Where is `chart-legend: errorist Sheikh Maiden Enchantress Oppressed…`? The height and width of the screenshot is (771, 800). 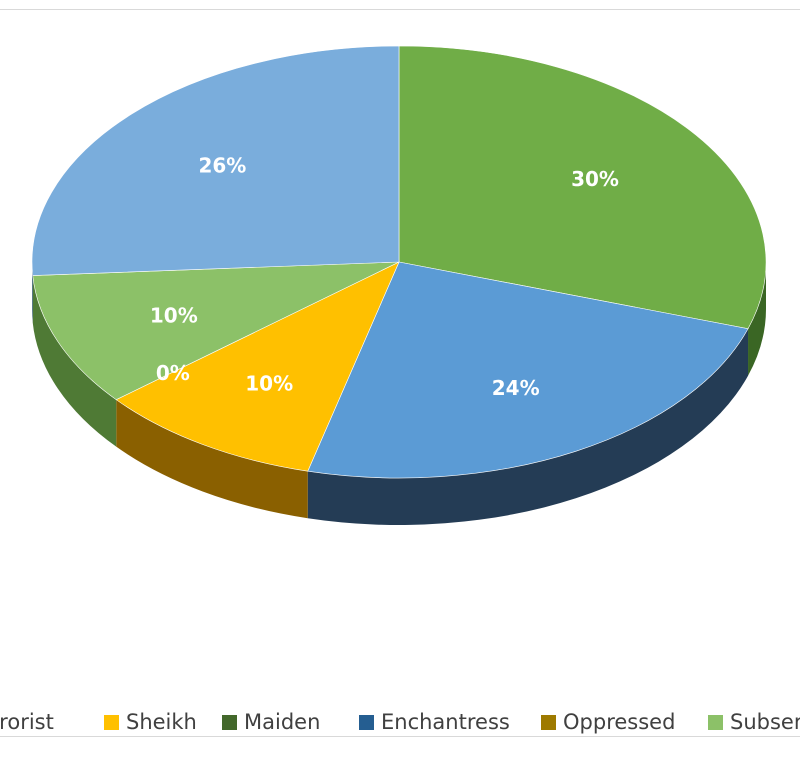 chart-legend: errorist Sheikh Maiden Enchantress Oppressed… is located at coordinates (400, 722).